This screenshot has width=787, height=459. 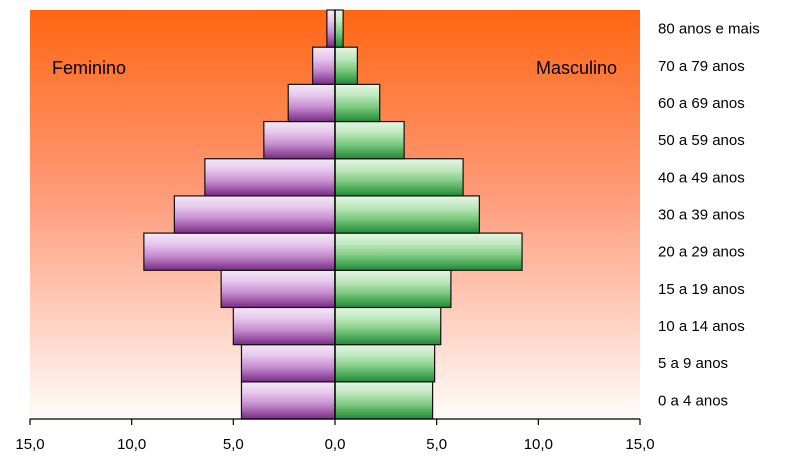 What do you see at coordinates (701, 215) in the screenshot?
I see `y-tick-label-5: 30 a 39 anos` at bounding box center [701, 215].